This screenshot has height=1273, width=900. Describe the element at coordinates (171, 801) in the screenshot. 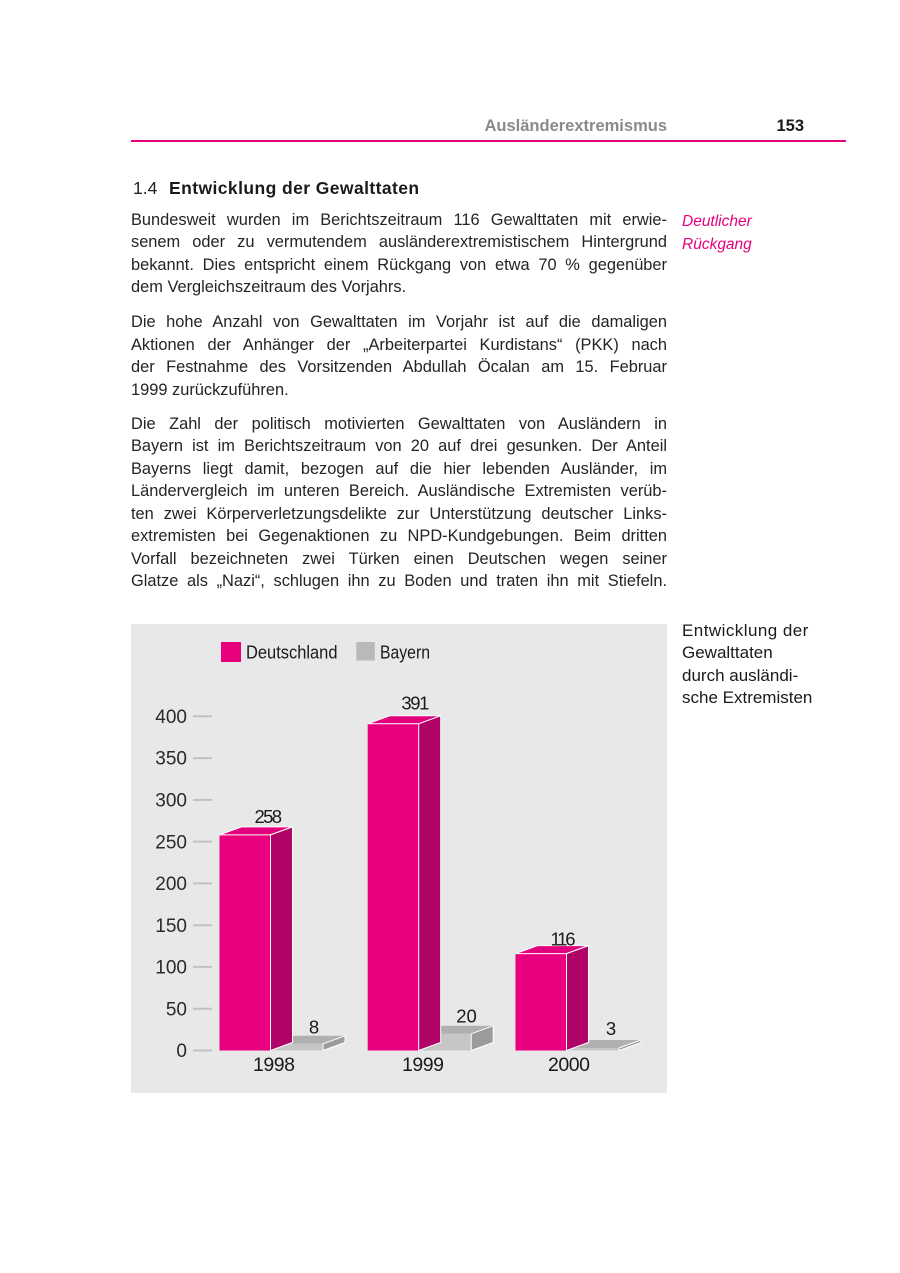

I see `svg-text: 300` at that location.